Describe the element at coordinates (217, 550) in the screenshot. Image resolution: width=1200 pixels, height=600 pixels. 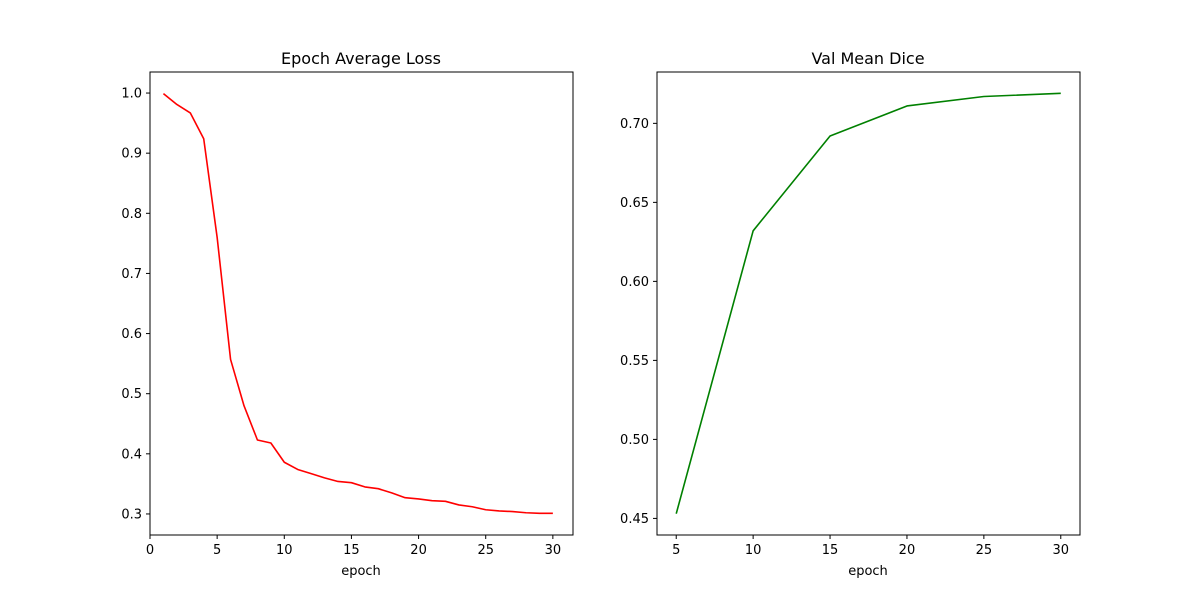
I see `loss-x-tick-label: 5` at that location.